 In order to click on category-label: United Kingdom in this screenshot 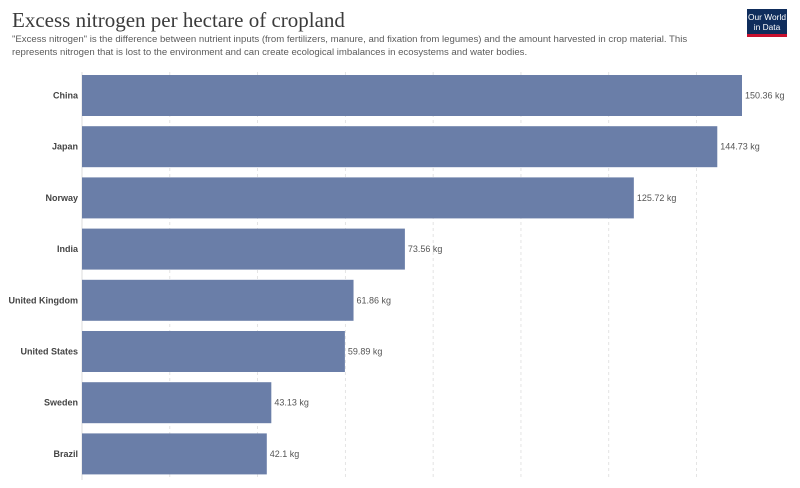, I will do `click(44, 300)`.